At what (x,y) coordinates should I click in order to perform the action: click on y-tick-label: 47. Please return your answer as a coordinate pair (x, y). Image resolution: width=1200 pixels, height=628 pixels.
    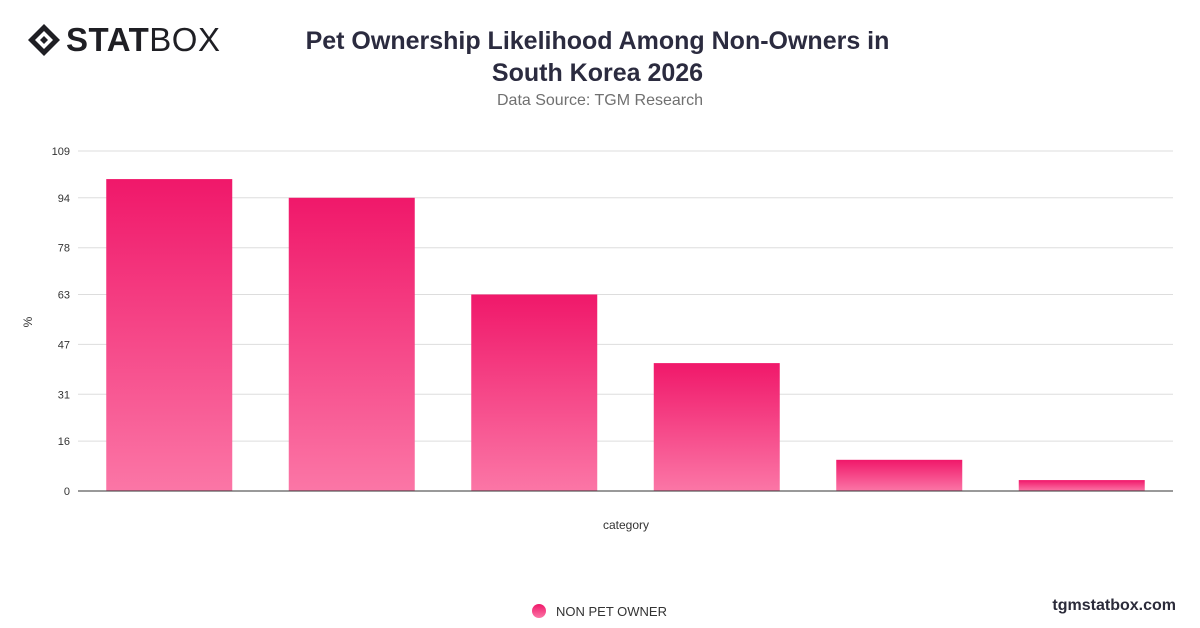
    Looking at the image, I should click on (64, 345).